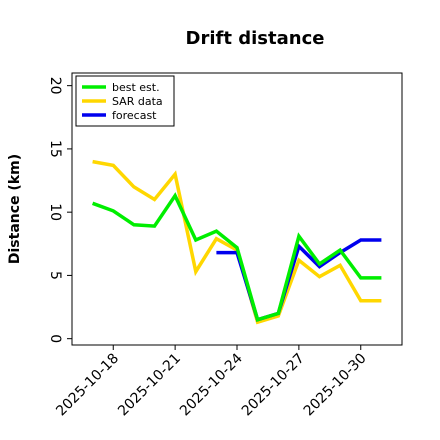 The width and height of the screenshot is (440, 440). What do you see at coordinates (137, 101) in the screenshot?
I see `legend-label: SAR data` at bounding box center [137, 101].